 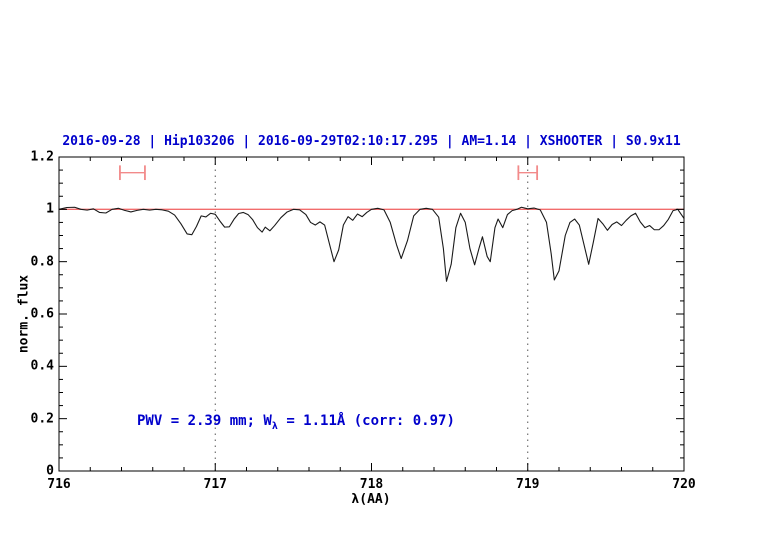 What do you see at coordinates (42, 419) in the screenshot?
I see `y-tick-label-0.2: 0.2` at bounding box center [42, 419].